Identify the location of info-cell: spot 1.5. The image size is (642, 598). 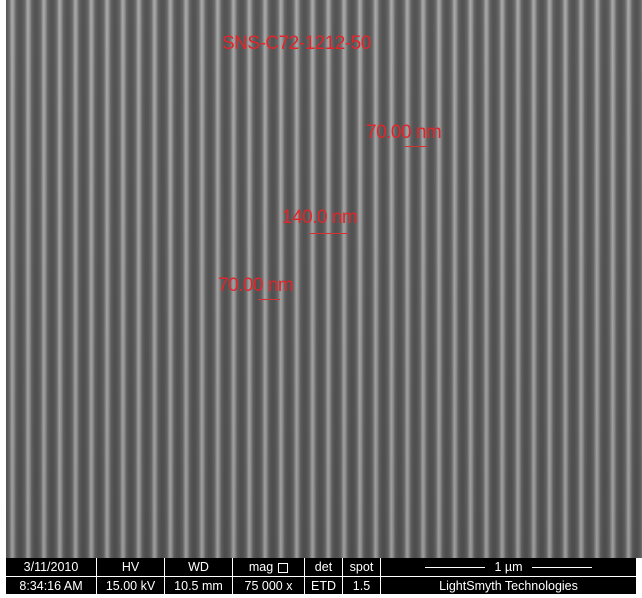
(362, 576).